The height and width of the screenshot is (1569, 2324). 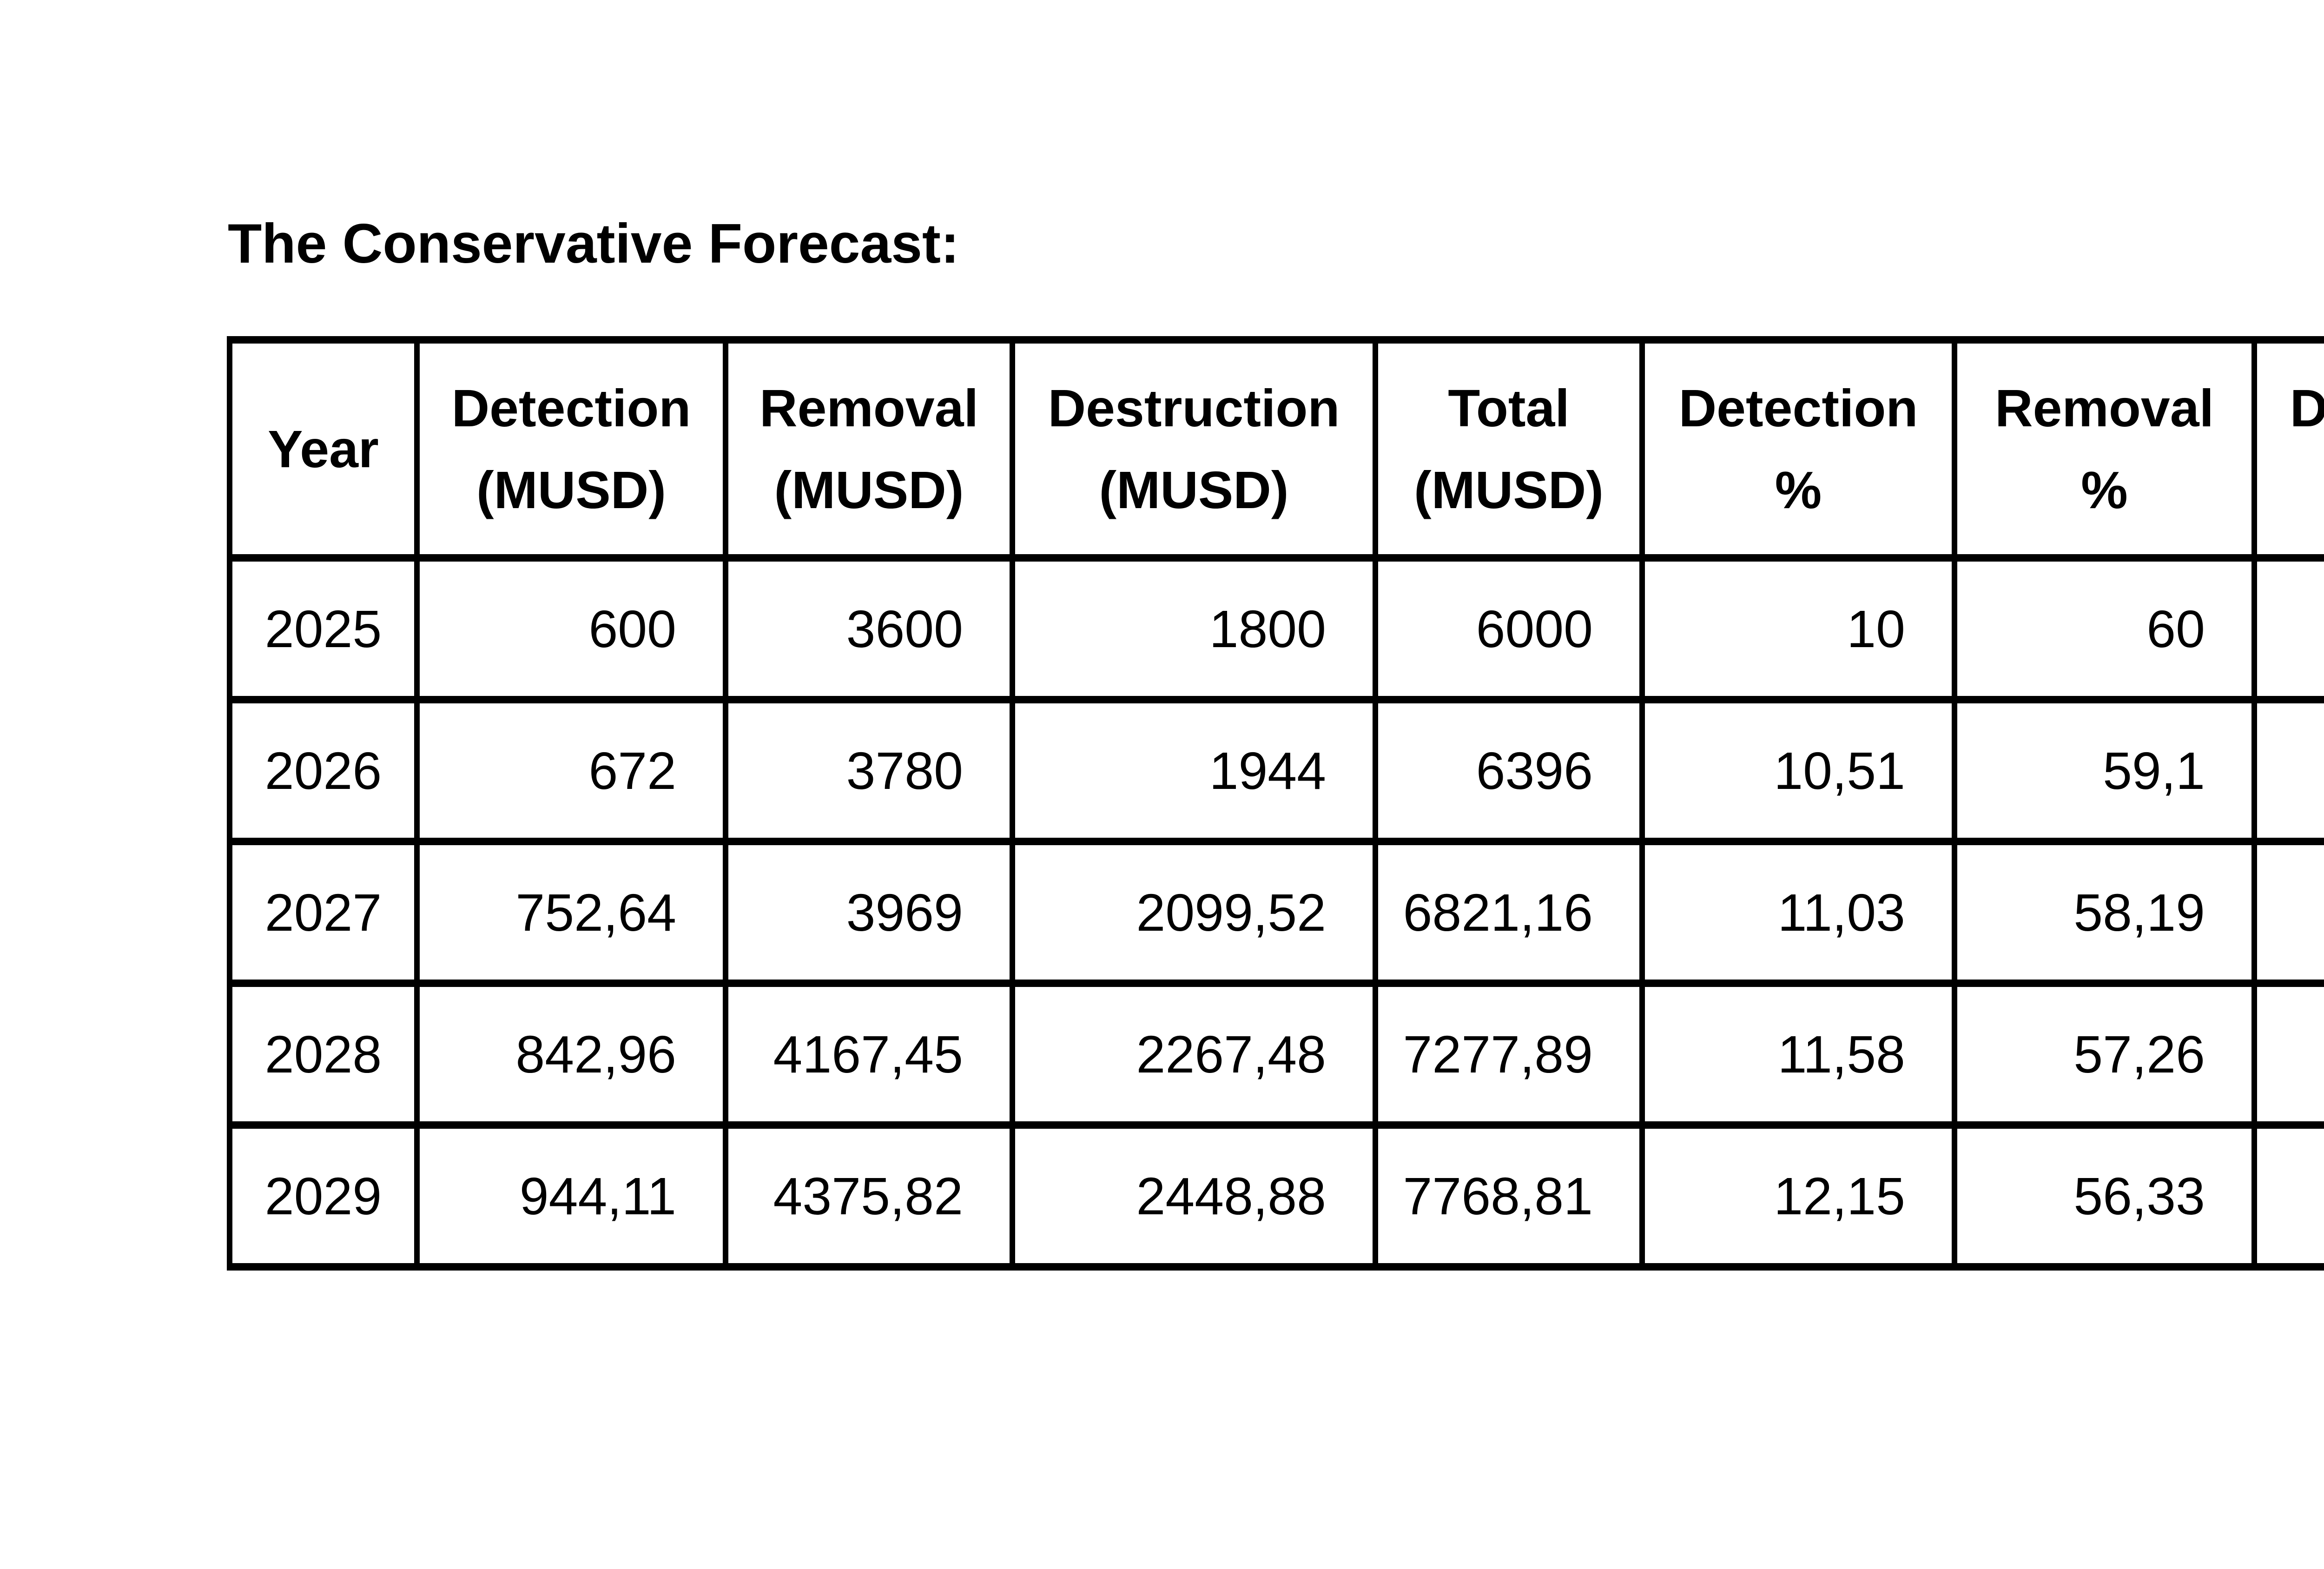 I want to click on table-cell: 7768,81, so click(x=1509, y=1196).